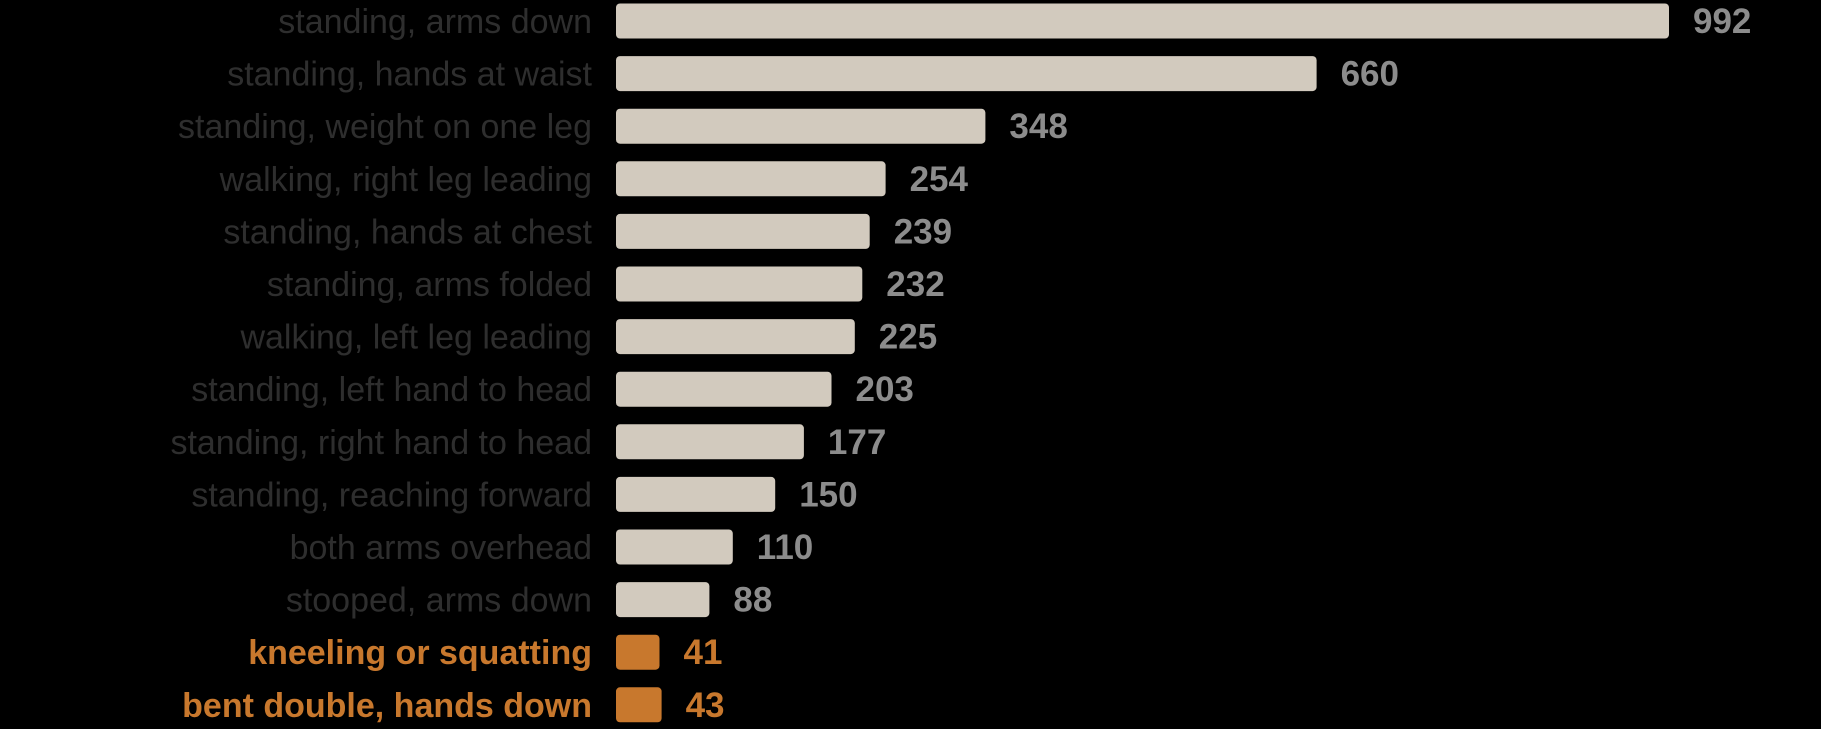 This screenshot has height=729, width=1821. I want to click on category-label-10: both arms overhead, so click(441, 548).